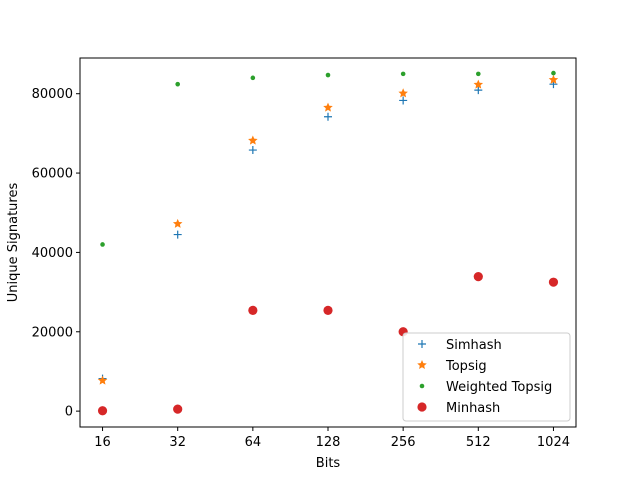 This screenshot has width=640, height=480. I want to click on legend-label-weighted-topsig: Weighted Topsig, so click(499, 387).